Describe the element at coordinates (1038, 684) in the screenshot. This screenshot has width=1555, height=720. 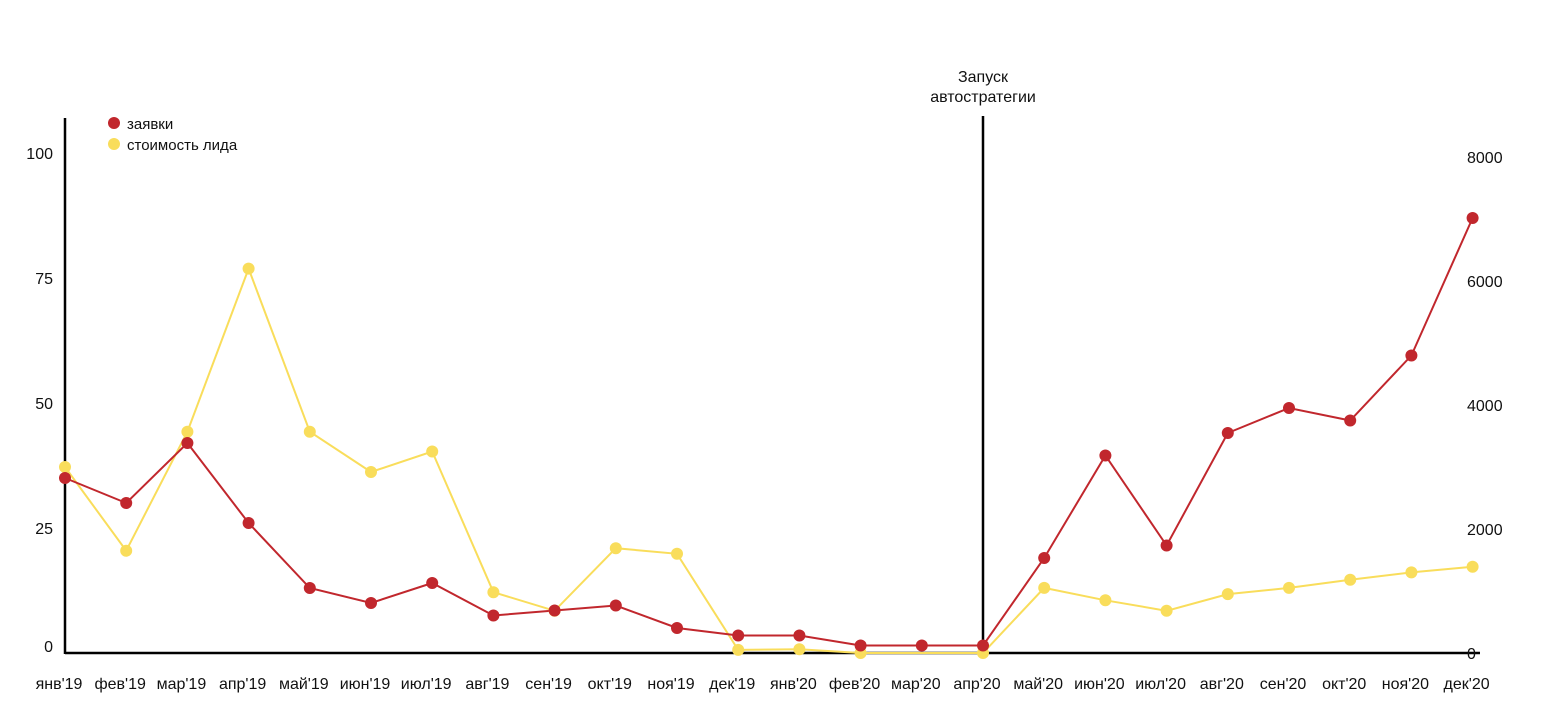
I see `x-tick-label: май'20` at that location.